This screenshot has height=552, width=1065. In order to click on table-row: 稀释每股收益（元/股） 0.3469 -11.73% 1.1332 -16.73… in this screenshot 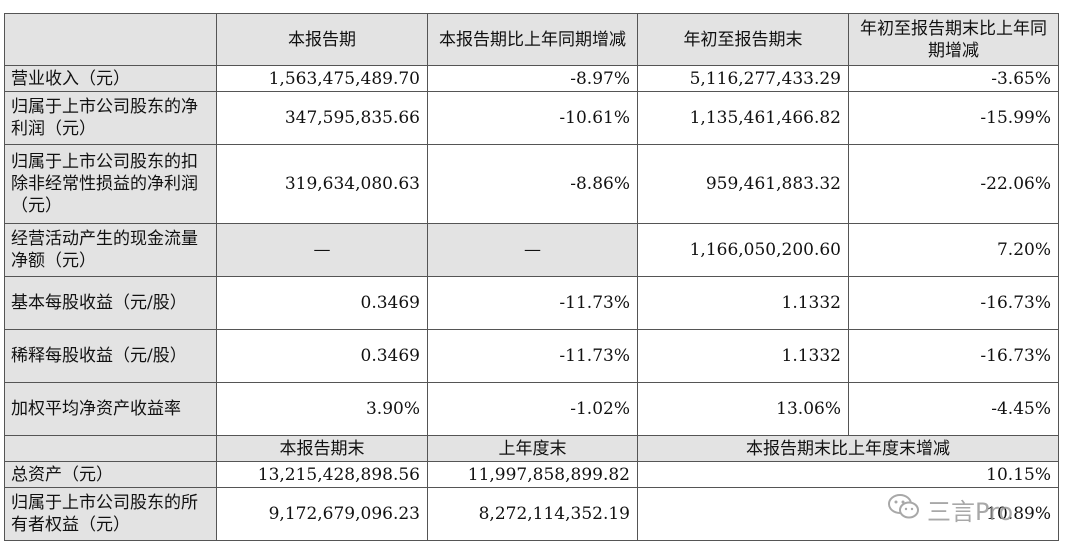, I will do `click(531, 356)`.